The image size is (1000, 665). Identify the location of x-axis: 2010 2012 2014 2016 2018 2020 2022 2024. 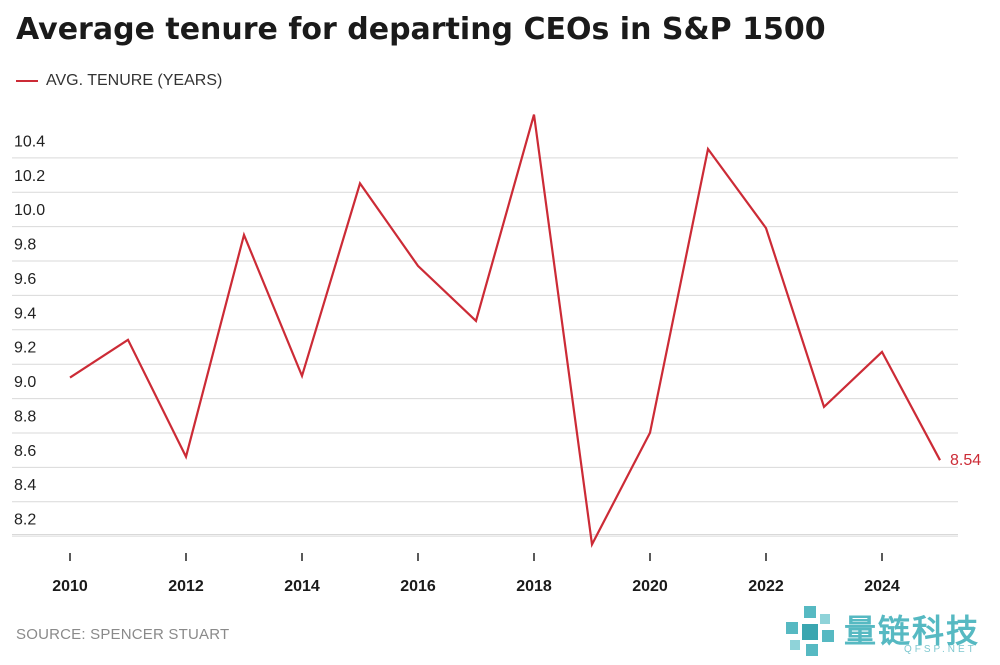
(476, 574).